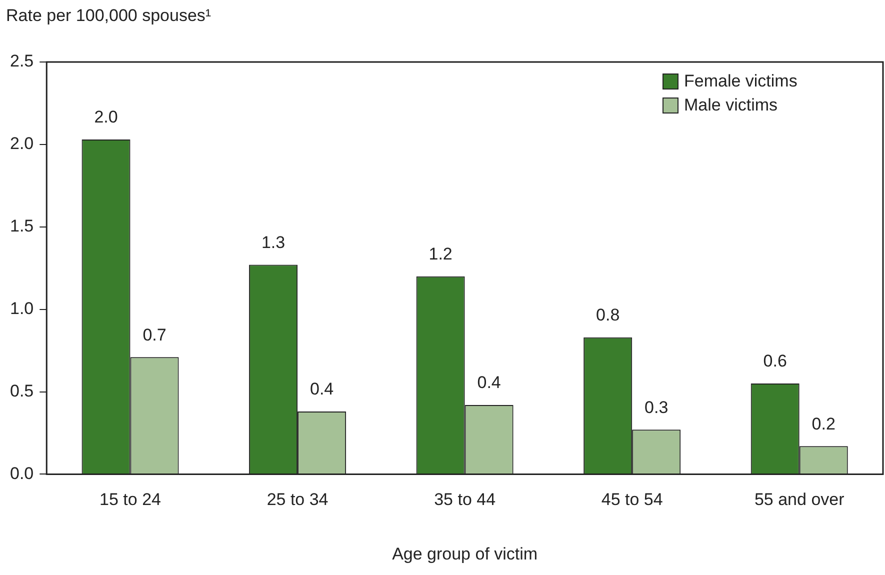 The image size is (885, 575). What do you see at coordinates (22, 390) in the screenshot?
I see `y-tick-label: 0.5` at bounding box center [22, 390].